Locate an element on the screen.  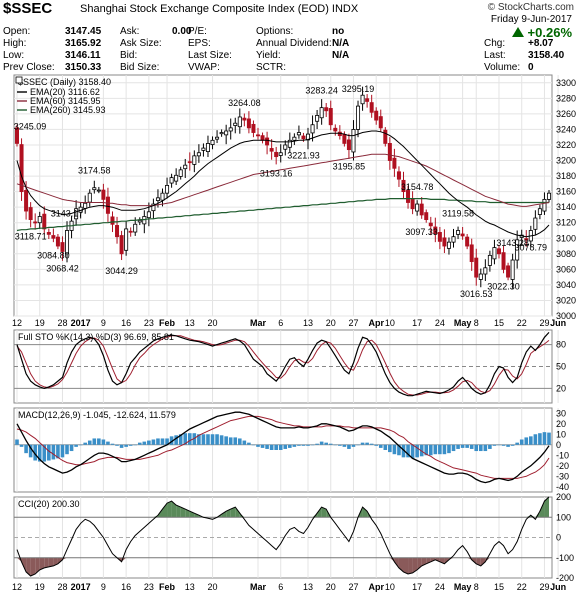
macd-ytick-label-2: -20 is located at coordinates (562, 466).